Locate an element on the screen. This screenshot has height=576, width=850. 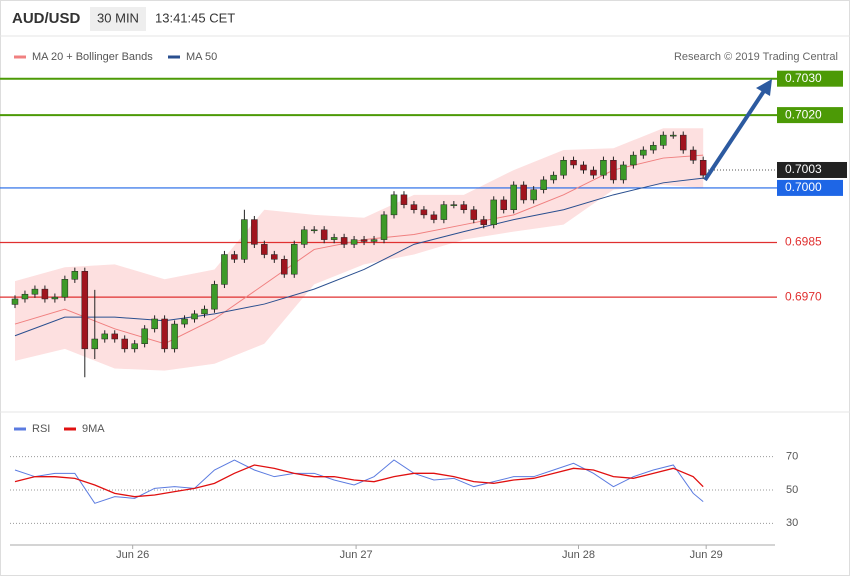
timeframe: 30 MIN is located at coordinates (118, 17).